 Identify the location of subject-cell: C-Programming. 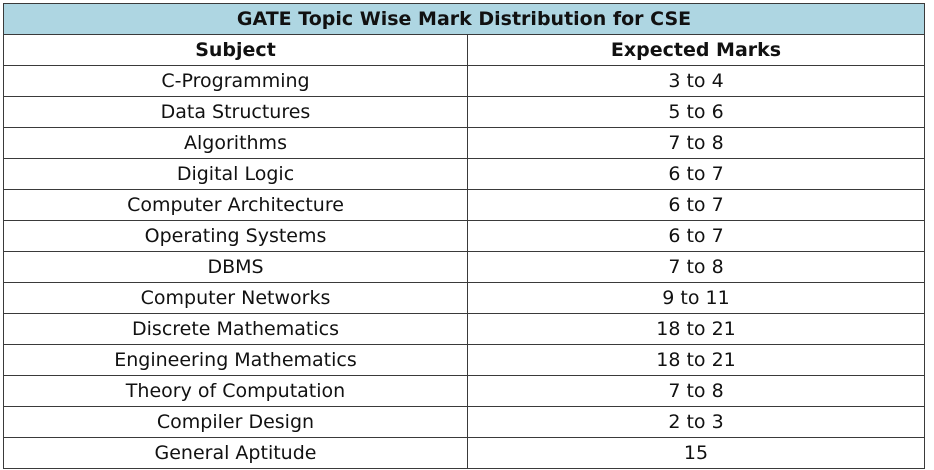
(235, 81).